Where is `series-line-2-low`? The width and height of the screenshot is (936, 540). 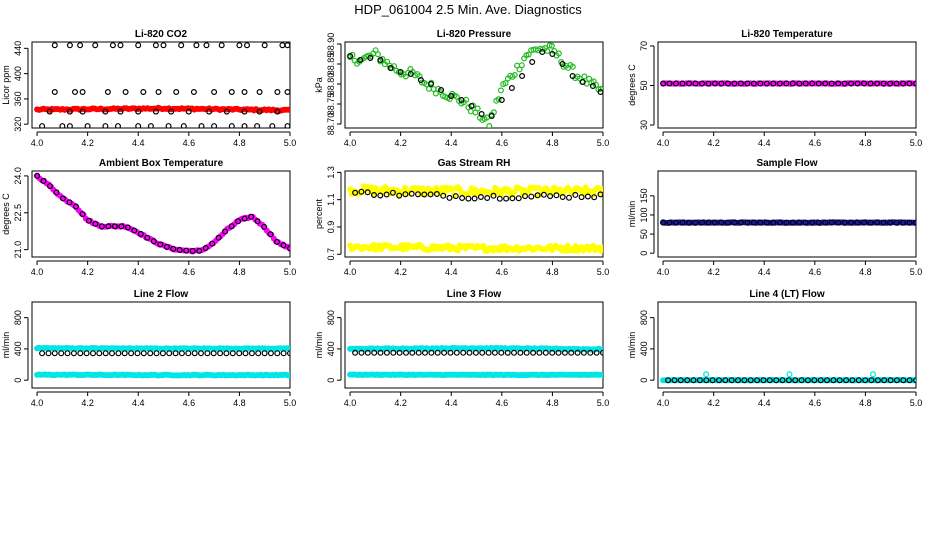 series-line-2-low is located at coordinates (162, 375).